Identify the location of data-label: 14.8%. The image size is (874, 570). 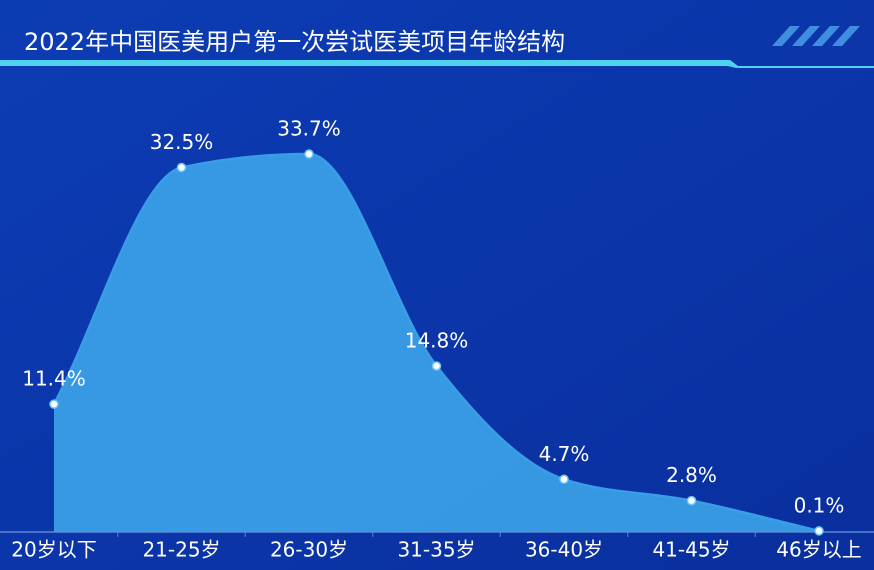
(437, 340).